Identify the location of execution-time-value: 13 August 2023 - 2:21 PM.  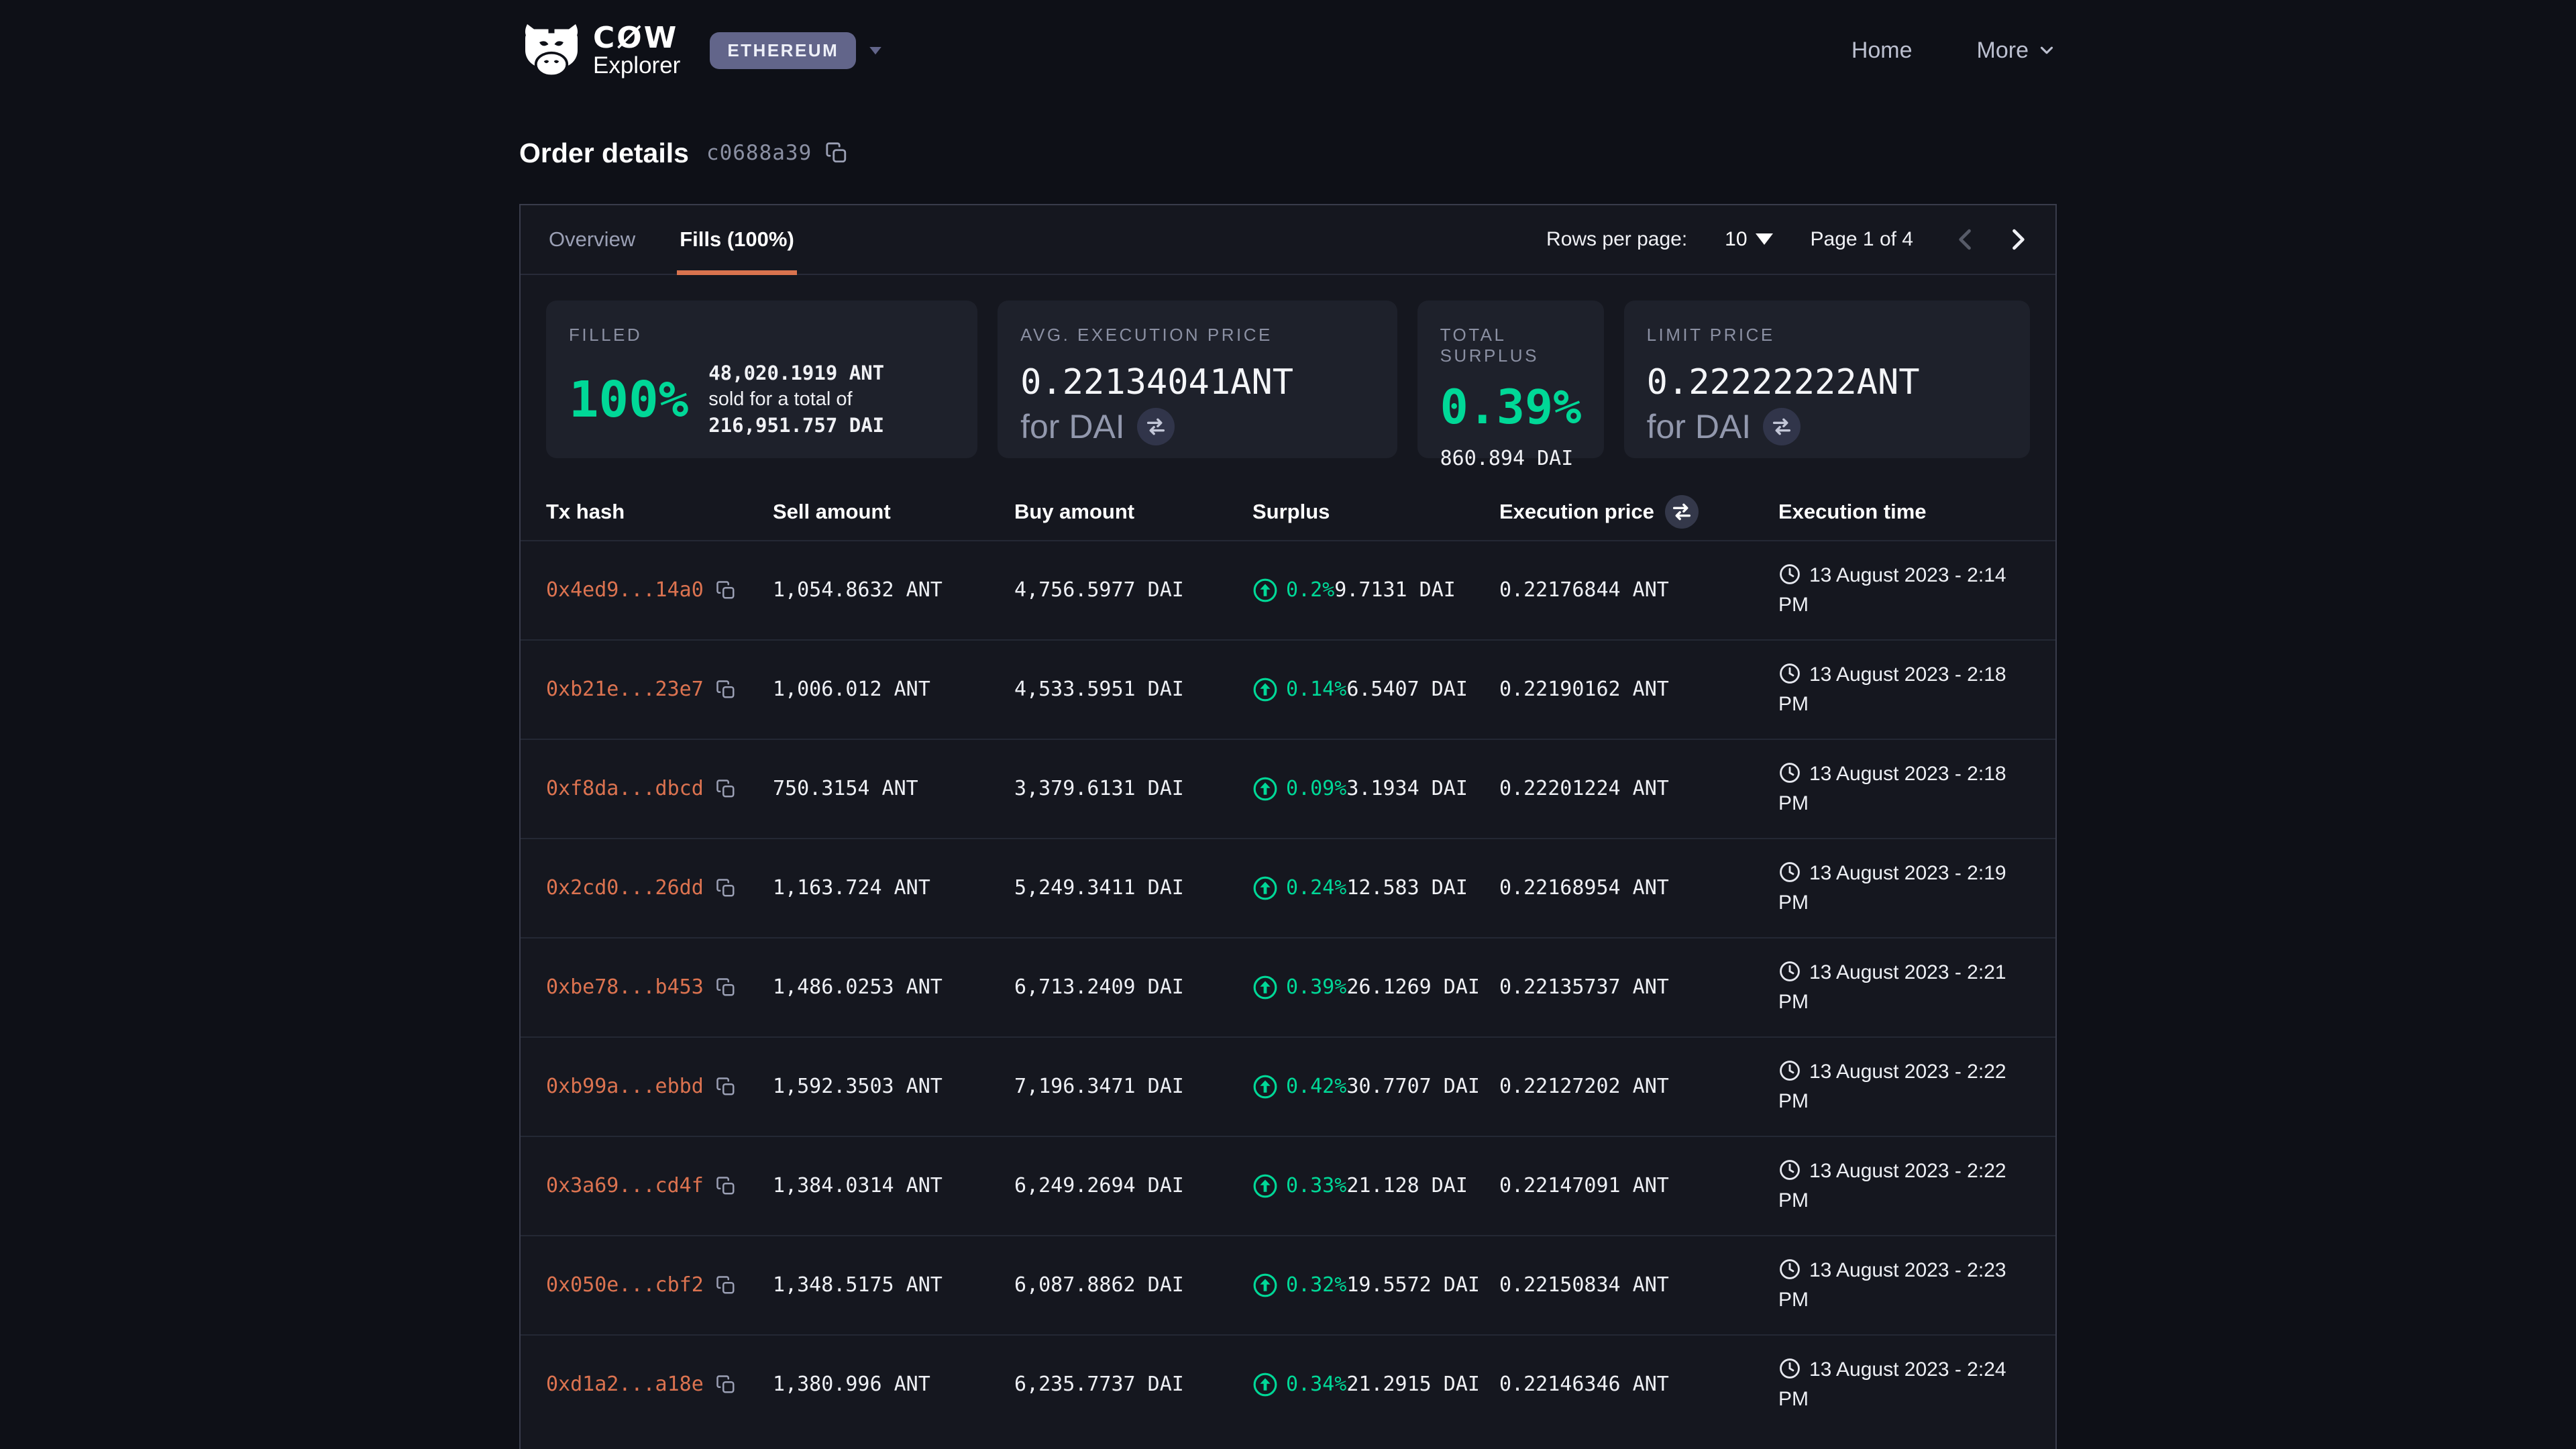
(1892, 987).